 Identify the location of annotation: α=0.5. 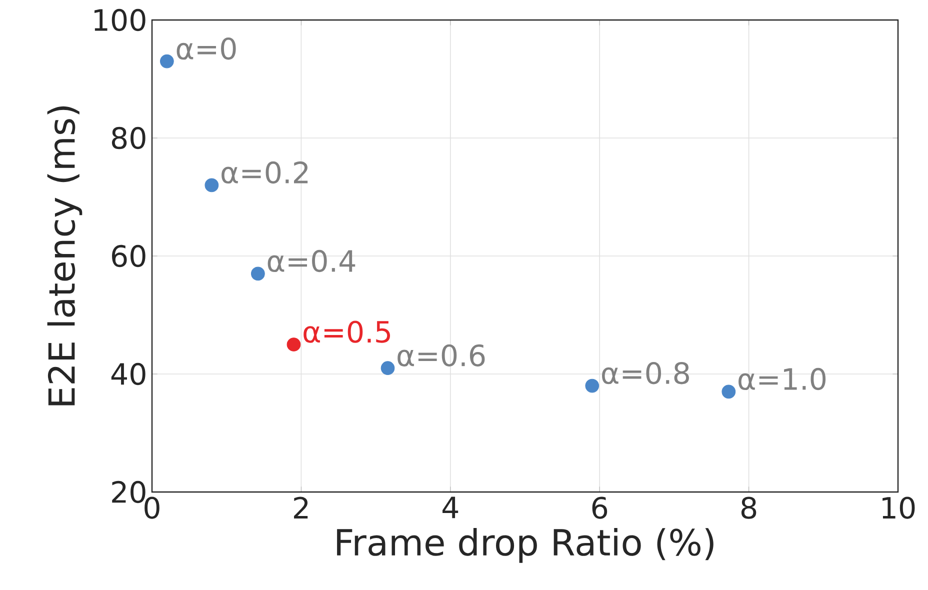
(347, 331).